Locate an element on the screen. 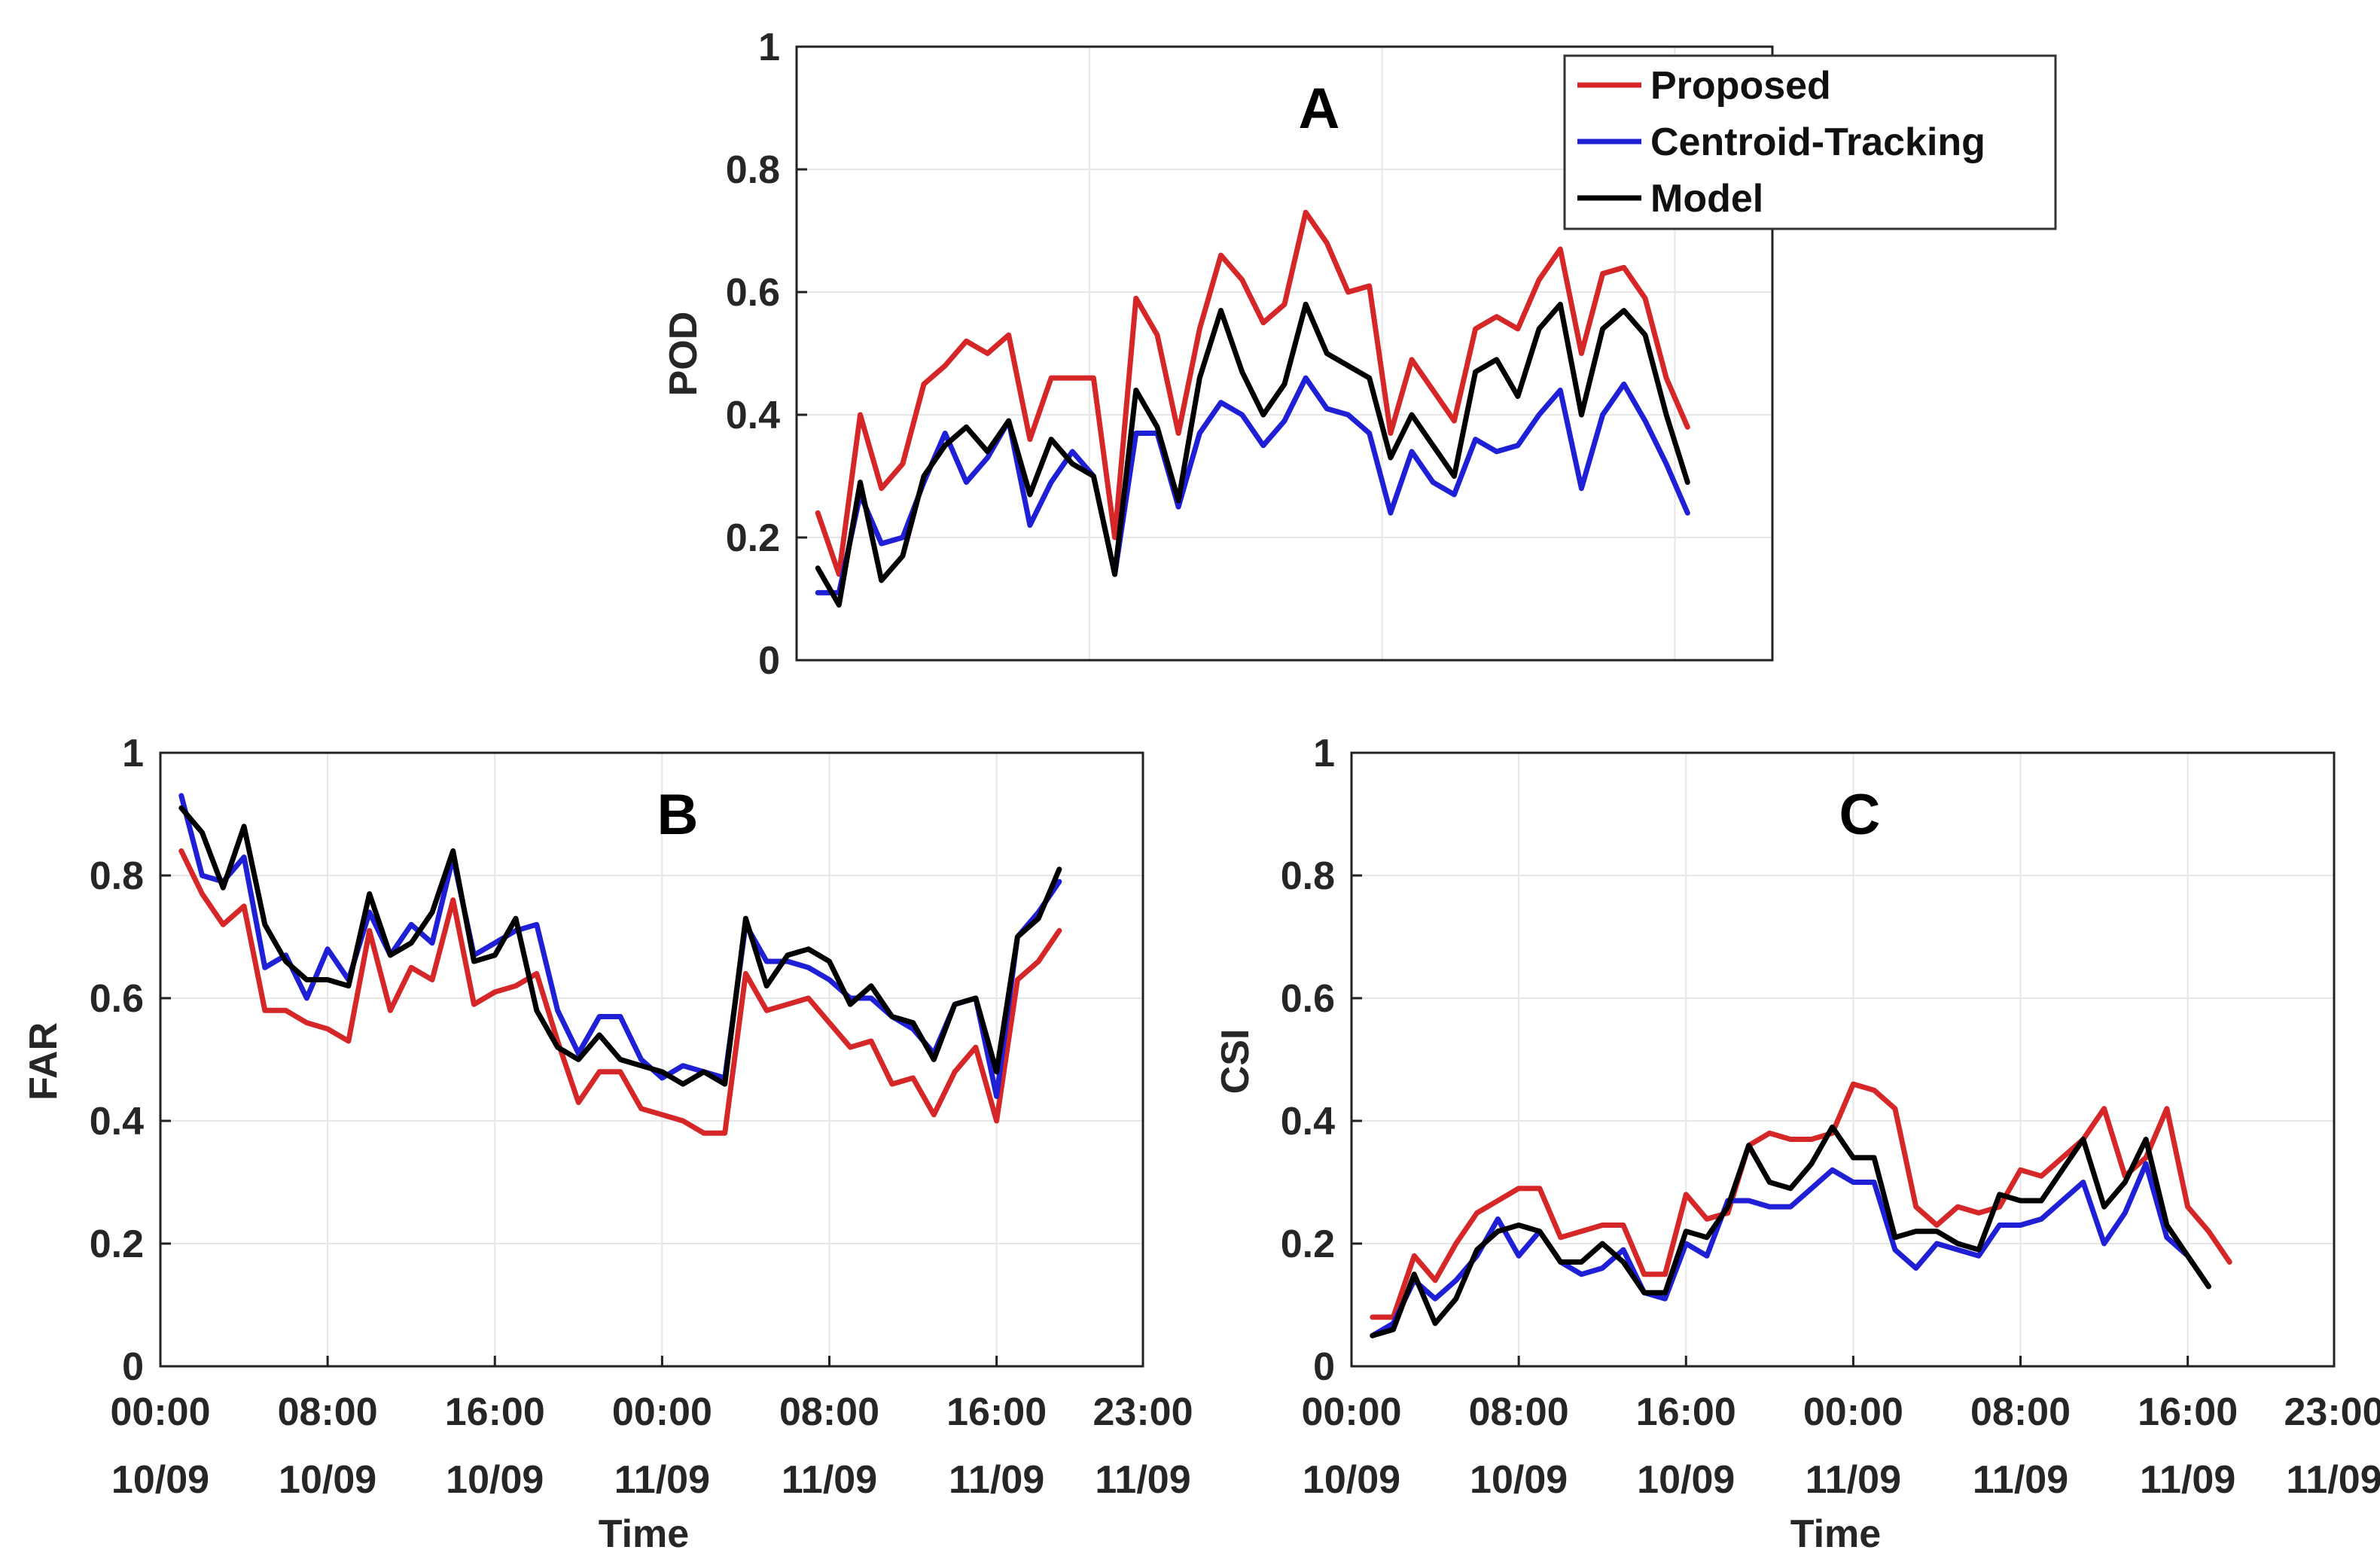 This screenshot has width=2380, height=1562. panel-a-ylabel: POD is located at coordinates (683, 354).